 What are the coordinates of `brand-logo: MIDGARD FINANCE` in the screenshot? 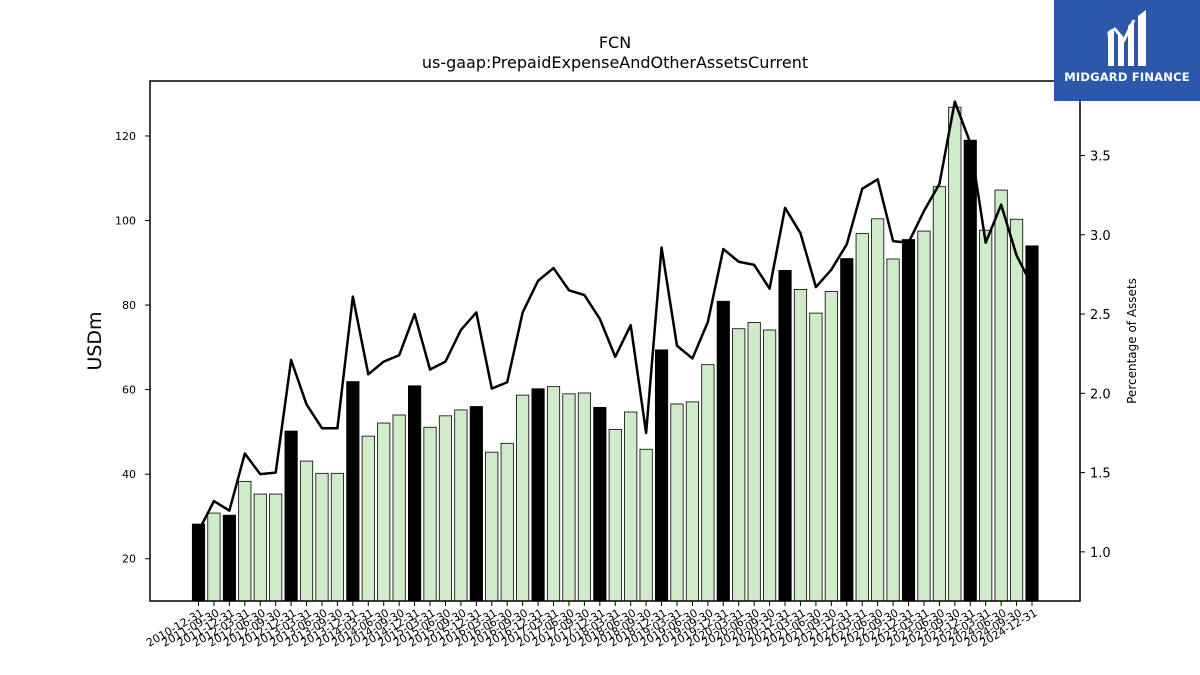 It's located at (1127, 50).